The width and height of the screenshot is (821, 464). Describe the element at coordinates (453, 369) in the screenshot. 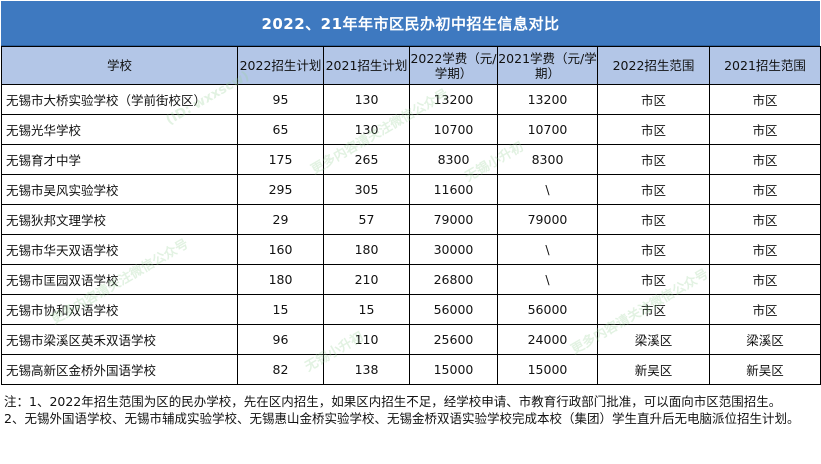

I see `fee-2022-cell: 15000` at that location.